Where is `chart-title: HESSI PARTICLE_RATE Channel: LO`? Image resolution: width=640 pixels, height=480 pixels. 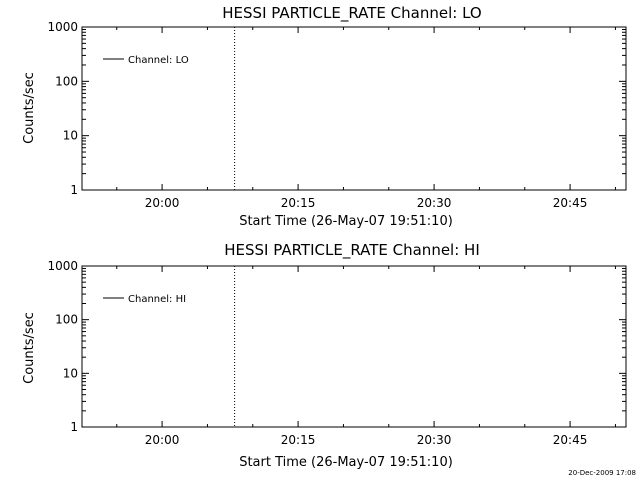
chart-title: HESSI PARTICLE_RATE Channel: LO is located at coordinates (351, 13).